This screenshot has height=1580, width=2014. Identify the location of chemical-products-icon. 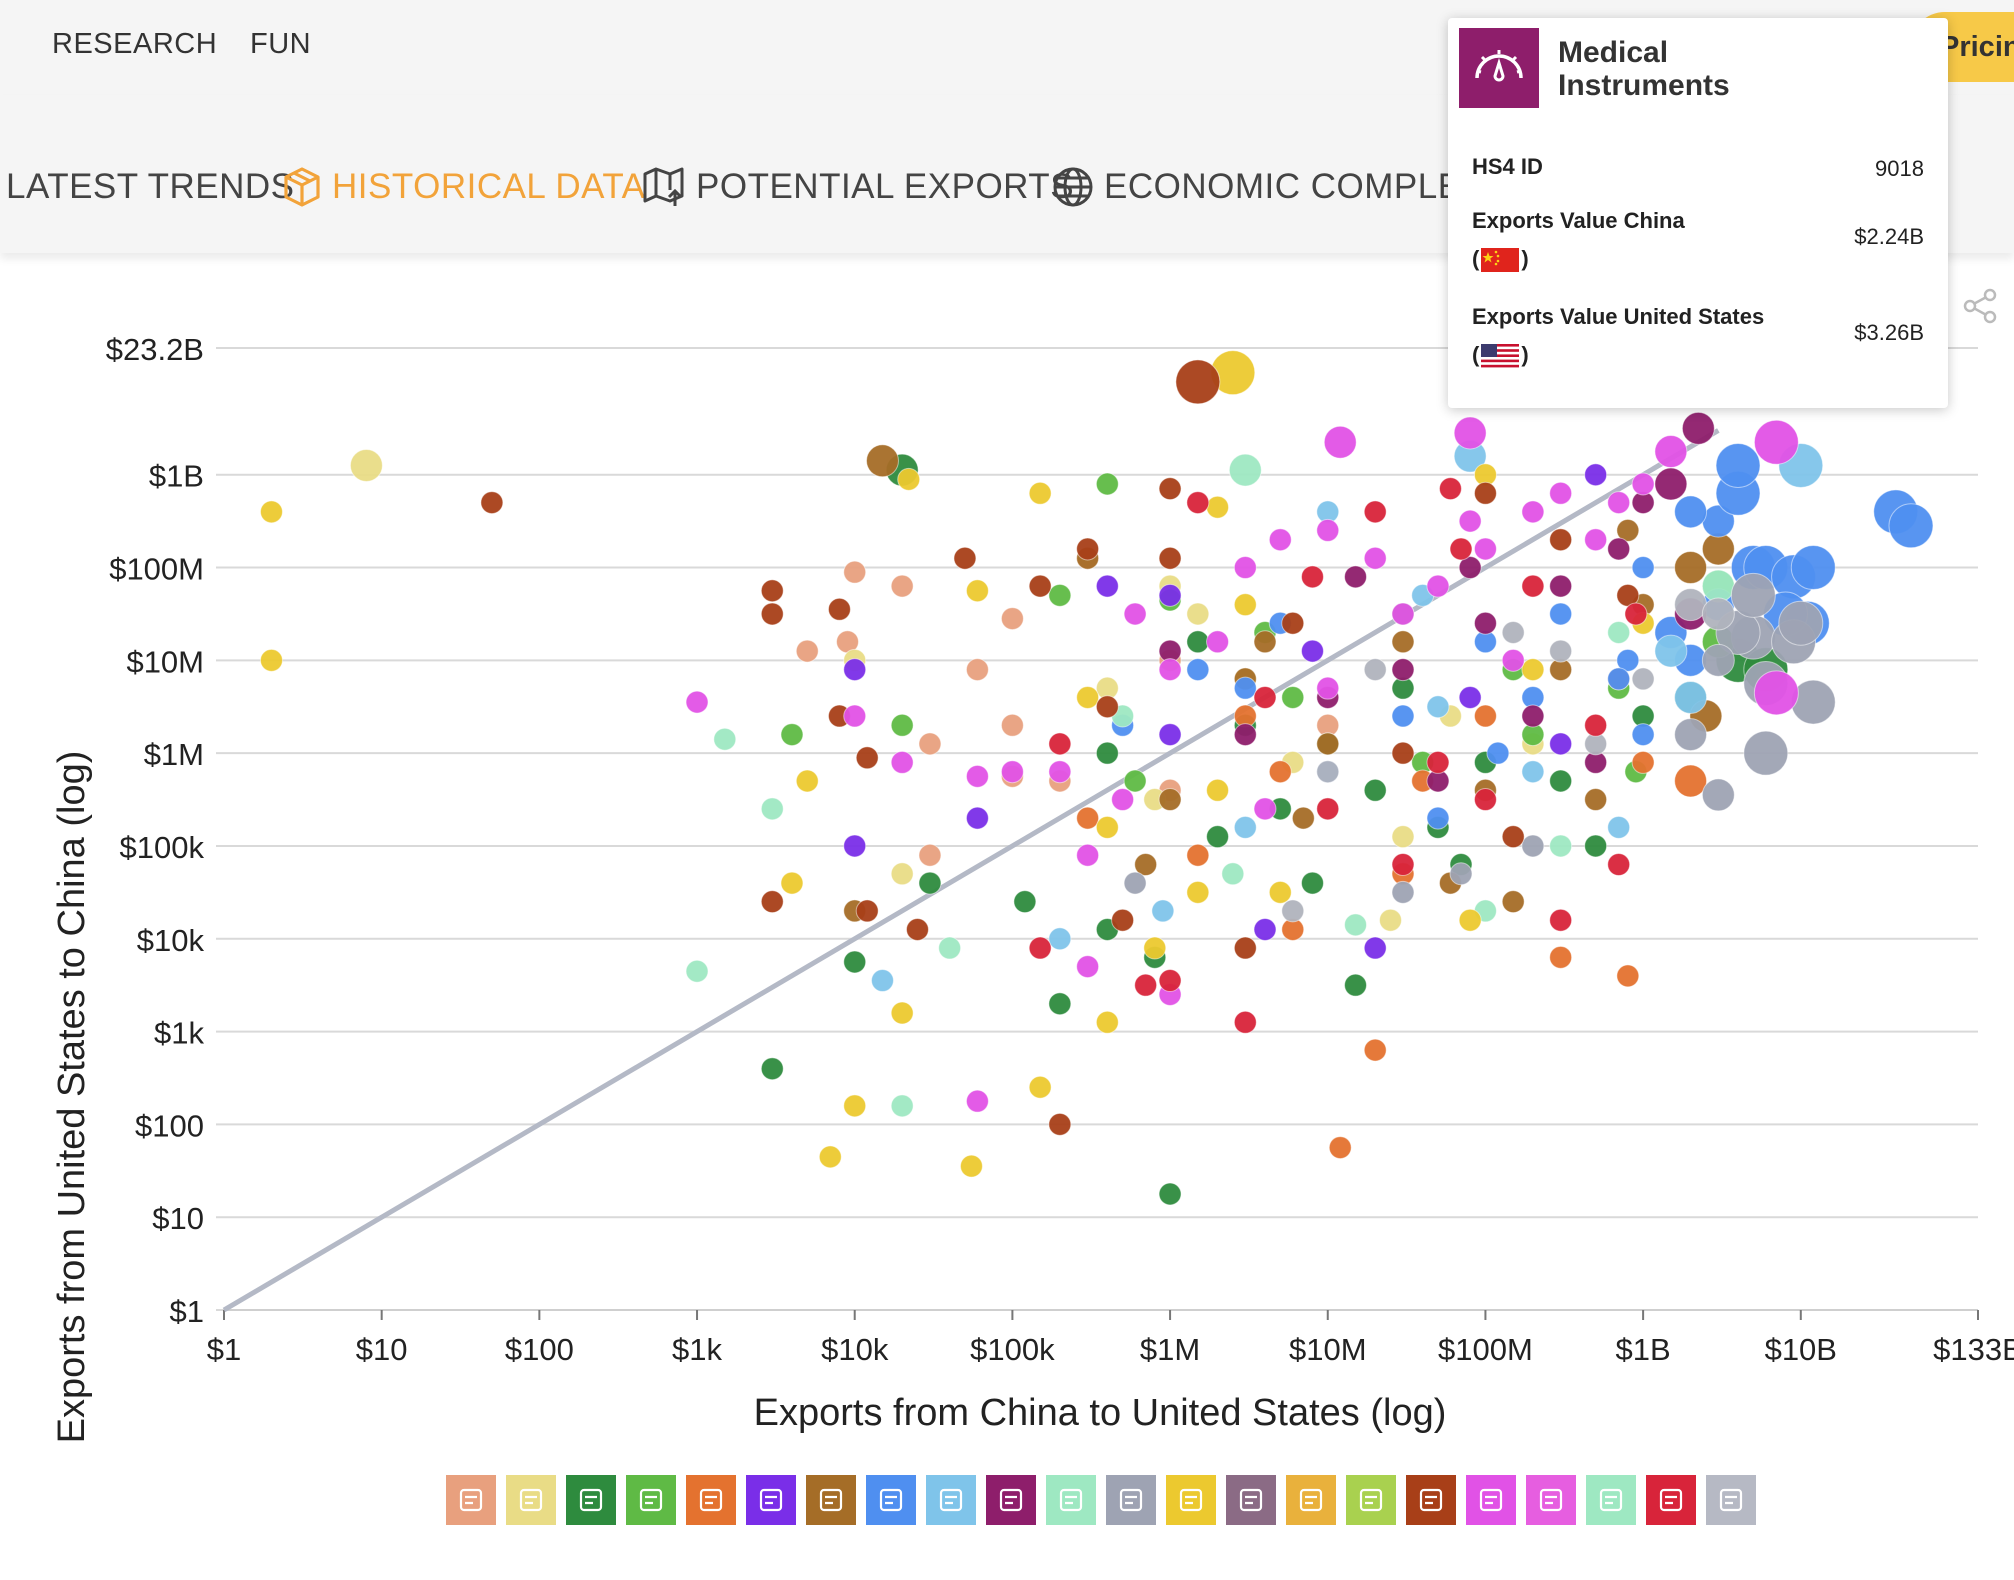
(1491, 1500).